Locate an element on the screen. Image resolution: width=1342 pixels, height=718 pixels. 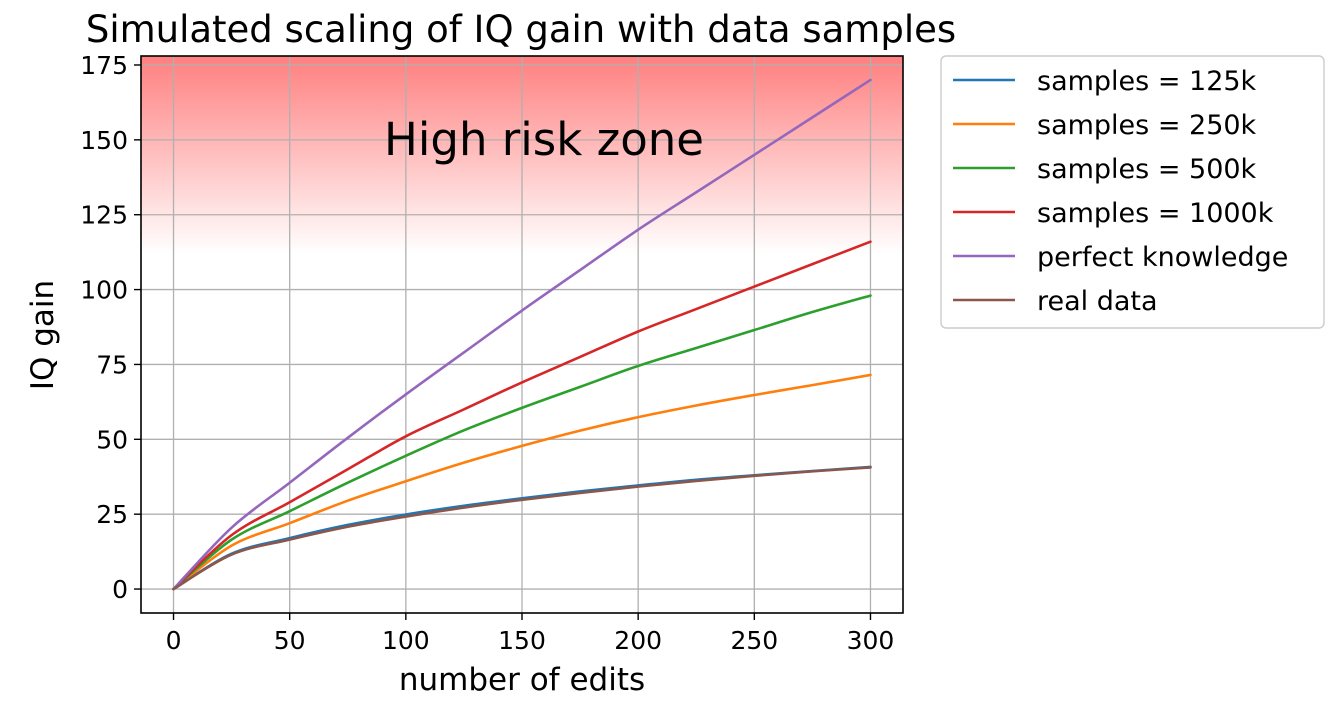
x-axis: 0 50 100 150 200 250 300 is located at coordinates (530, 634).